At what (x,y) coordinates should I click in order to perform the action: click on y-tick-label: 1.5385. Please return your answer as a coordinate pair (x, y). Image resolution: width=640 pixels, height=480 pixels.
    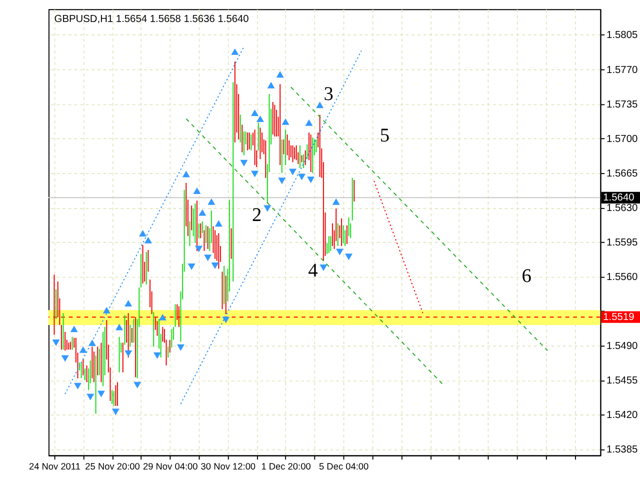
    Looking at the image, I should click on (622, 450).